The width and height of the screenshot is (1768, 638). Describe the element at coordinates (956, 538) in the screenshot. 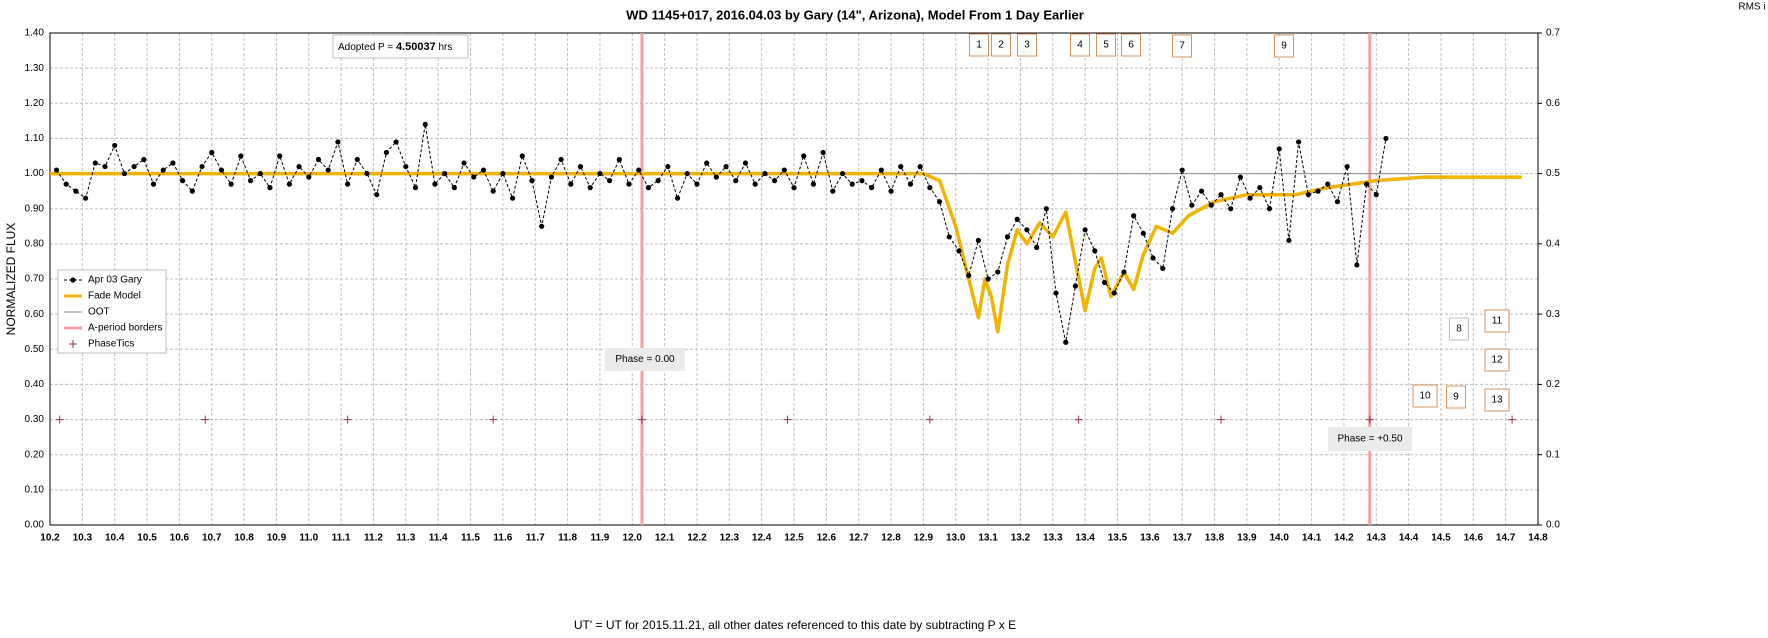

I see `x-tick-label: 13.0` at that location.